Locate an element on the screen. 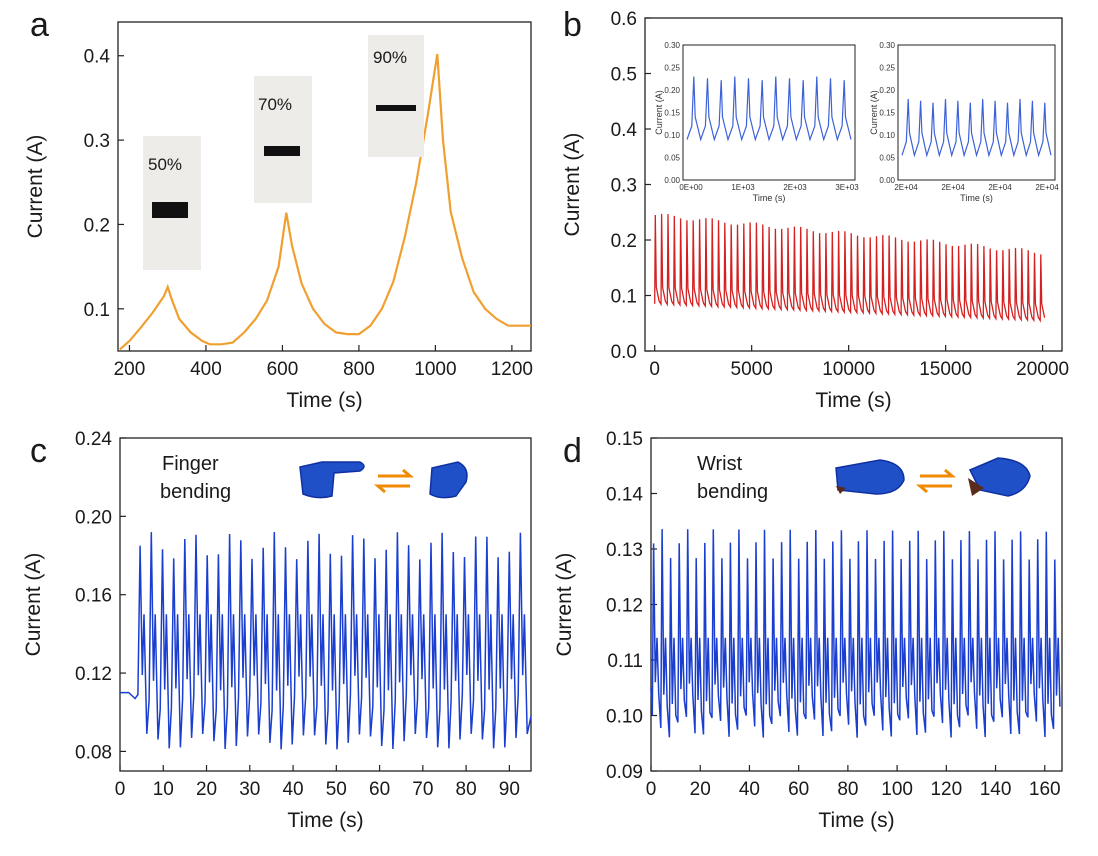  y-tick-label: 0.24 is located at coordinates (93, 439).